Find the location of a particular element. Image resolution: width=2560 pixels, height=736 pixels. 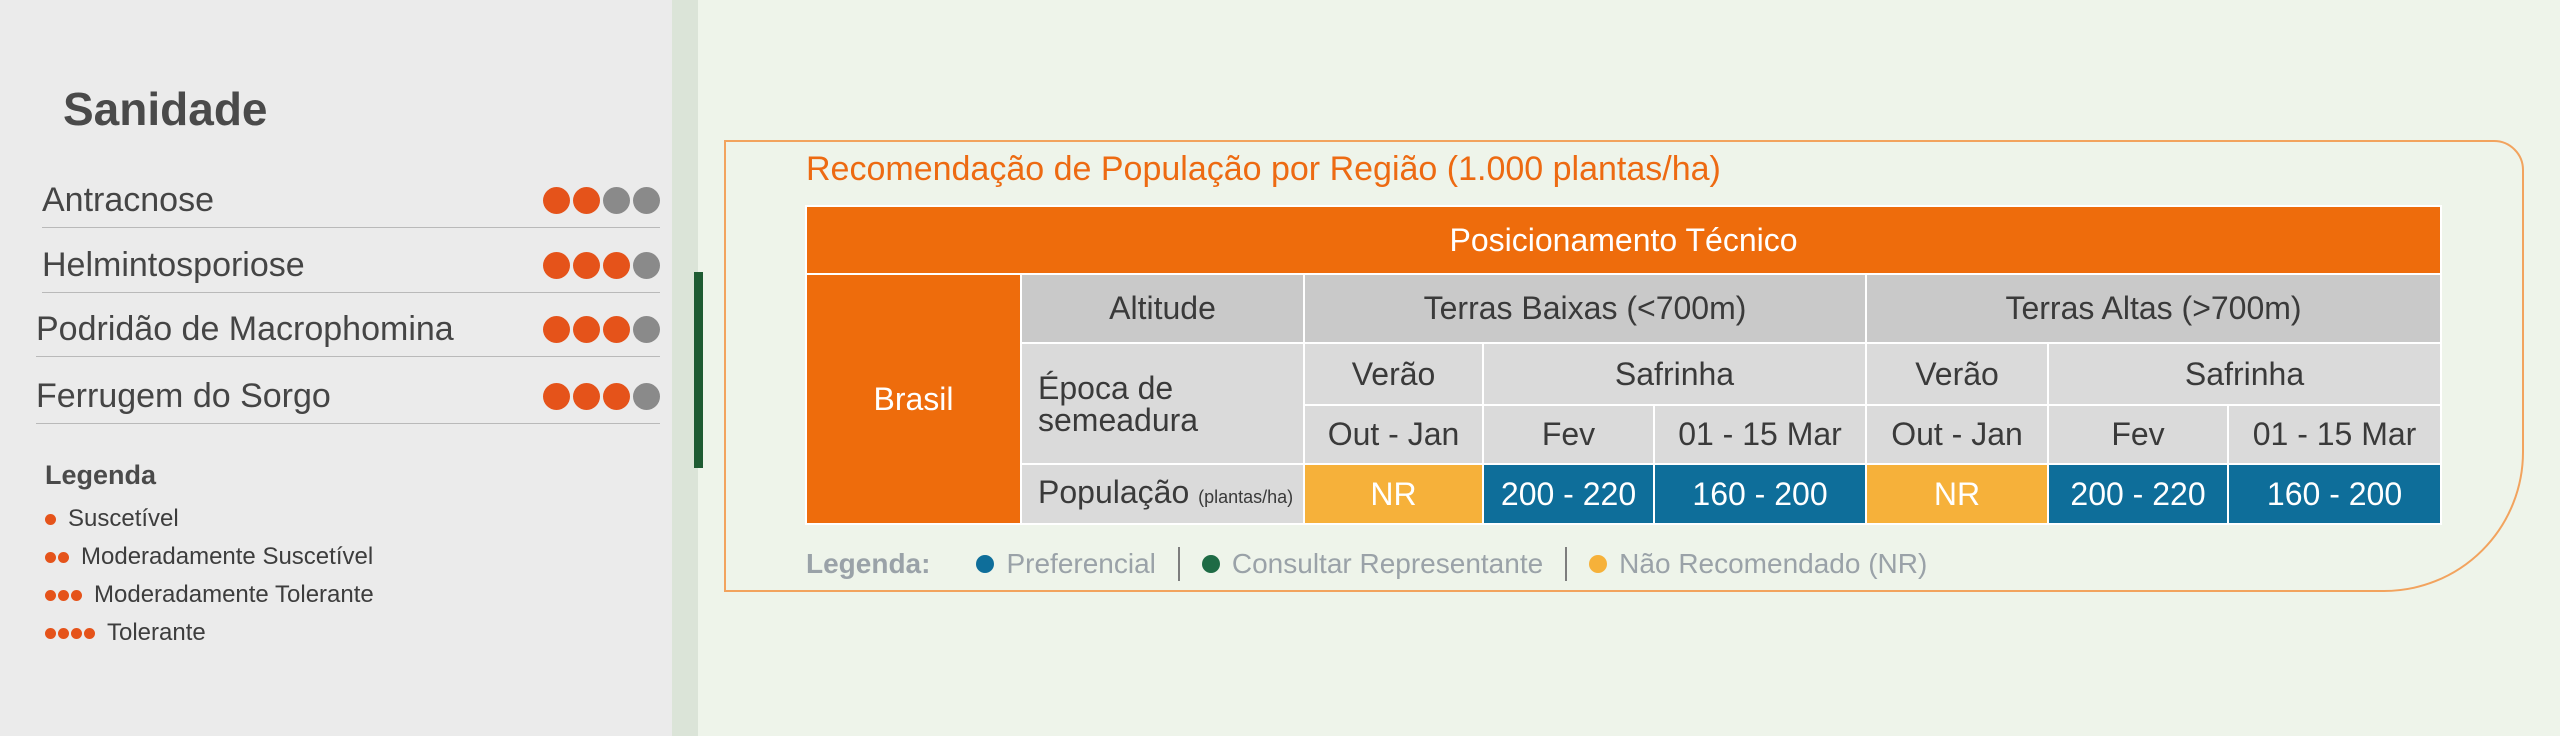

value-fev-baixas: 200 - 220 is located at coordinates (1568, 494).